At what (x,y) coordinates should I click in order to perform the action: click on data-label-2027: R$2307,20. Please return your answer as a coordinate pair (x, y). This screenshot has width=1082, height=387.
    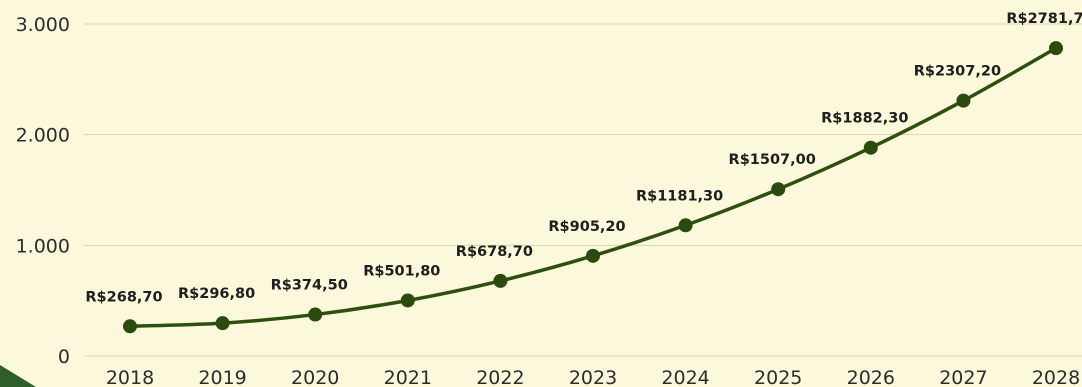
    Looking at the image, I should click on (957, 72).